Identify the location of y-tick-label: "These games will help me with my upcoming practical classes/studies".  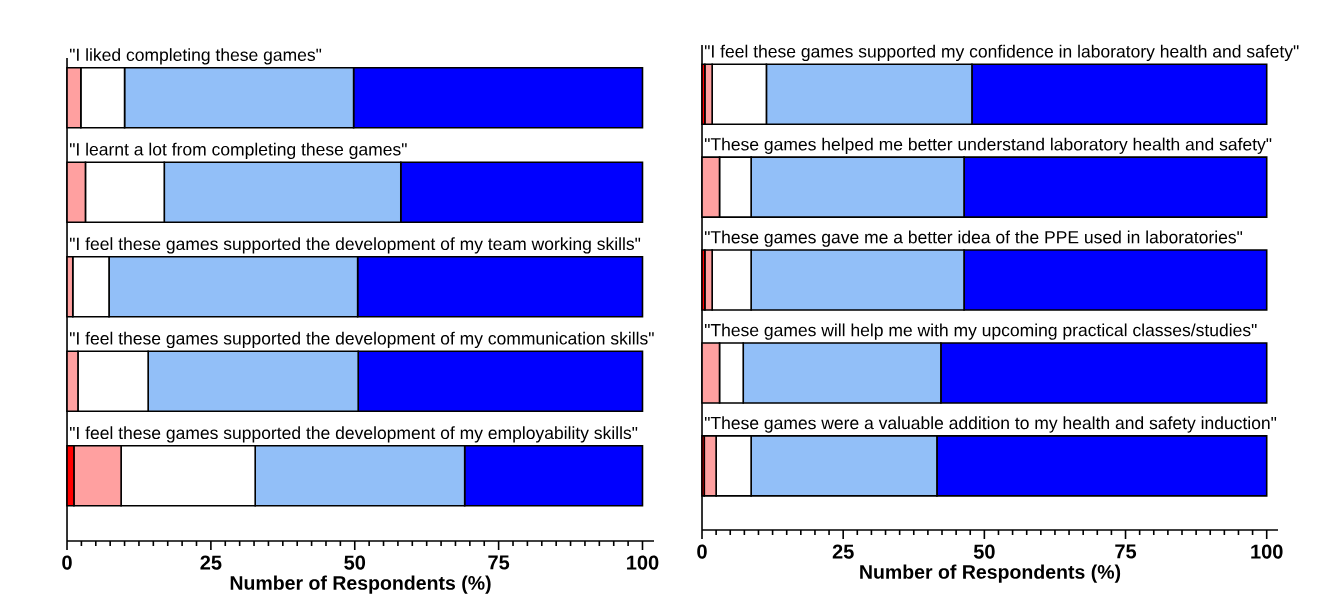
(980, 331).